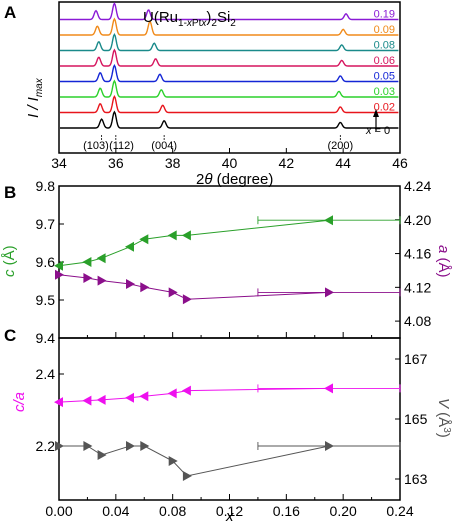  Describe the element at coordinates (417, 186) in the screenshot. I see `right-tick-label-b-4: 4.24` at that location.